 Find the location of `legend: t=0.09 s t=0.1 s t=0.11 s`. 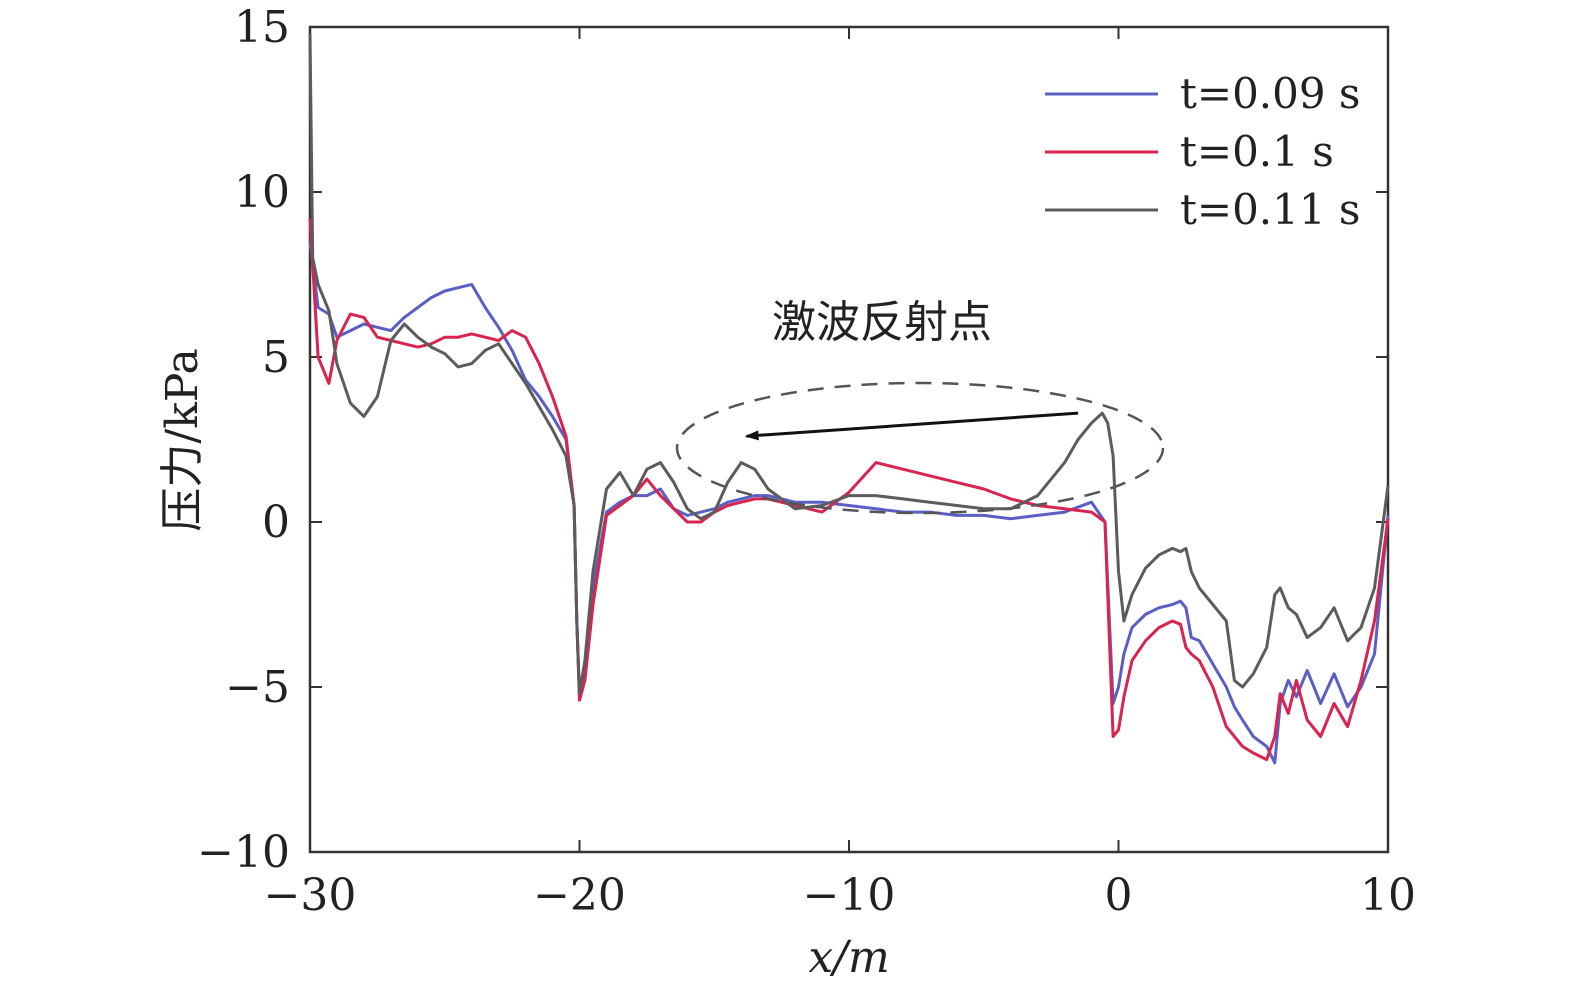

legend: t=0.09 s t=0.1 s t=0.11 s is located at coordinates (1203, 151).